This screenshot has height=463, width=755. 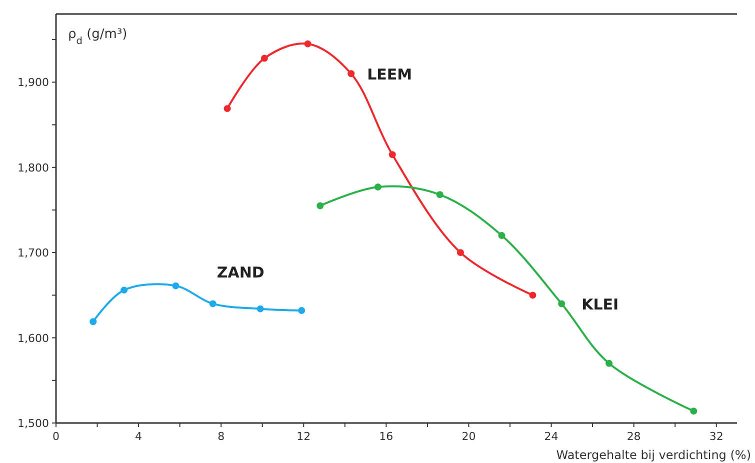 I want to click on y-tick-label: 1,600, so click(x=33, y=338).